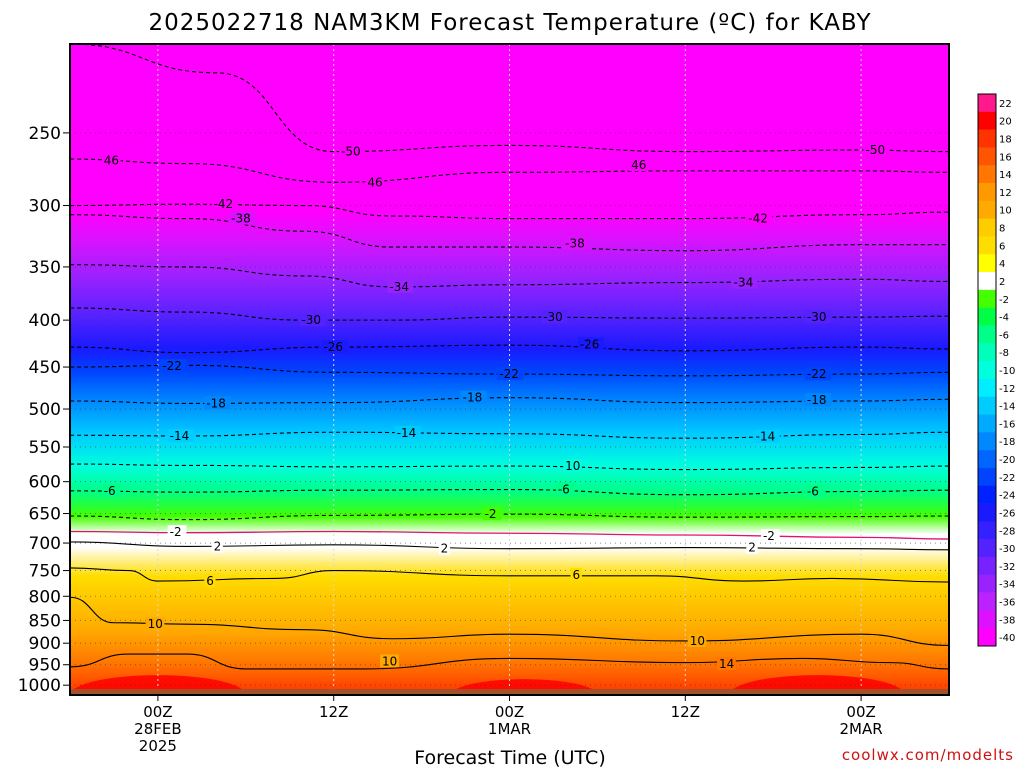 The height and width of the screenshot is (768, 1024). Describe the element at coordinates (744, 283) in the screenshot. I see `isotherm-label: -34` at that location.